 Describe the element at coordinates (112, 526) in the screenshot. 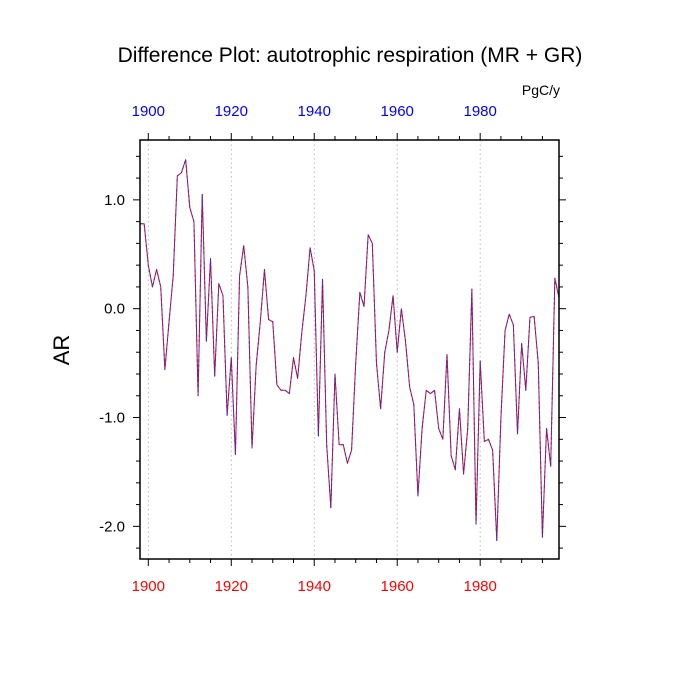

I see `y-tick-label: -2.0` at that location.